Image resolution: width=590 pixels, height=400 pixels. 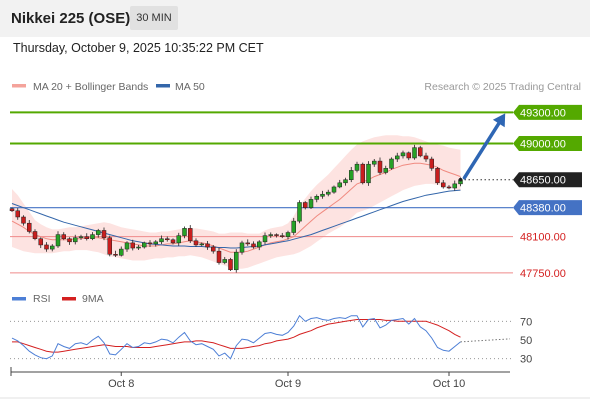 I want to click on bb-legend-swatch, so click(x=19, y=86).